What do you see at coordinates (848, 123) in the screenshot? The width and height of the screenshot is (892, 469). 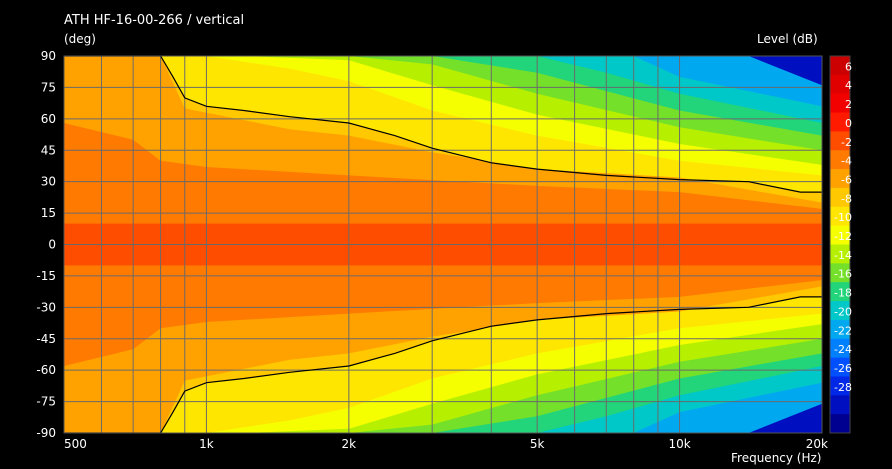 I see `colorbar-tick-label: 0` at bounding box center [848, 123].